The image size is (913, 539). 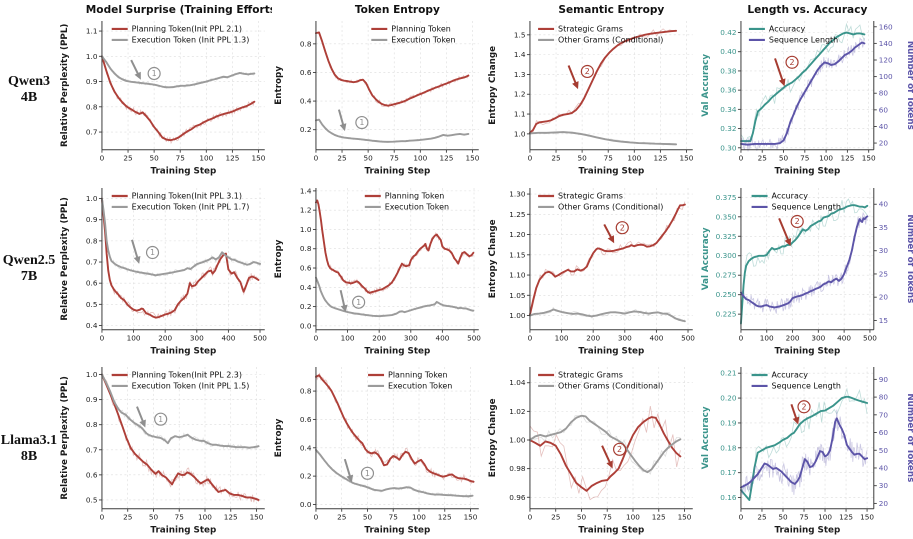 I want to click on svg-text: 0.38, so click(x=729, y=70).